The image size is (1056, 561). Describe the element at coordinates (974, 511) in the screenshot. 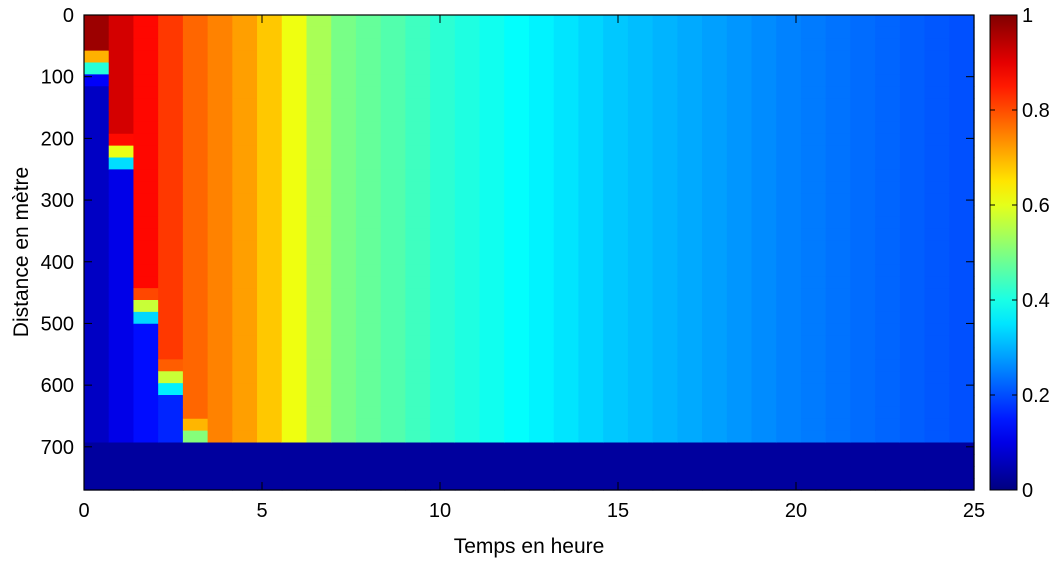

I see `x-tick-label: 25` at that location.